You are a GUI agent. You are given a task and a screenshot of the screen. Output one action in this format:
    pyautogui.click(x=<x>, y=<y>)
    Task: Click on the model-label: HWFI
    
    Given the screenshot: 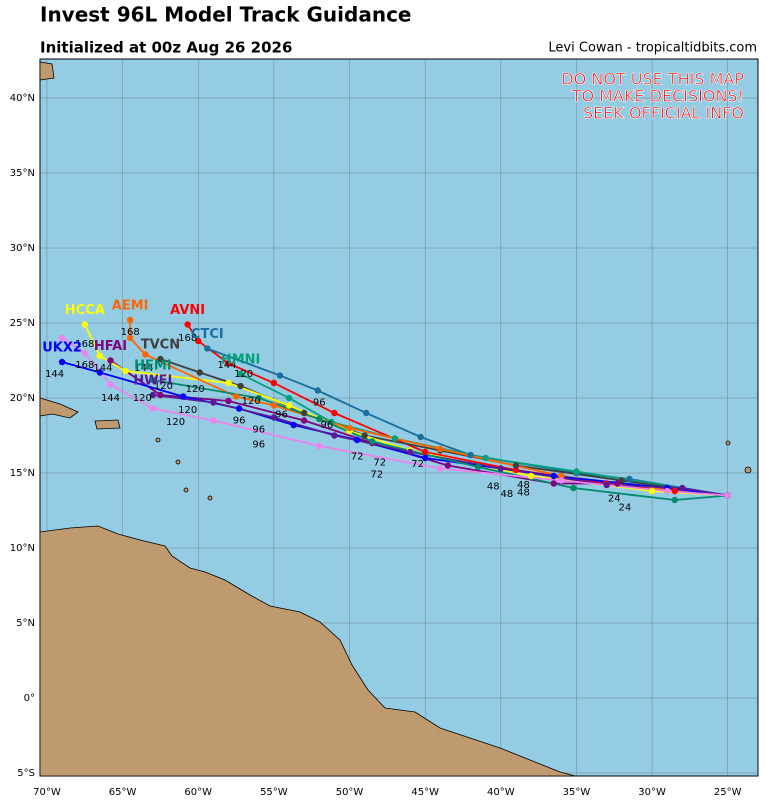 What is the action you would take?
    pyautogui.click(x=152, y=381)
    